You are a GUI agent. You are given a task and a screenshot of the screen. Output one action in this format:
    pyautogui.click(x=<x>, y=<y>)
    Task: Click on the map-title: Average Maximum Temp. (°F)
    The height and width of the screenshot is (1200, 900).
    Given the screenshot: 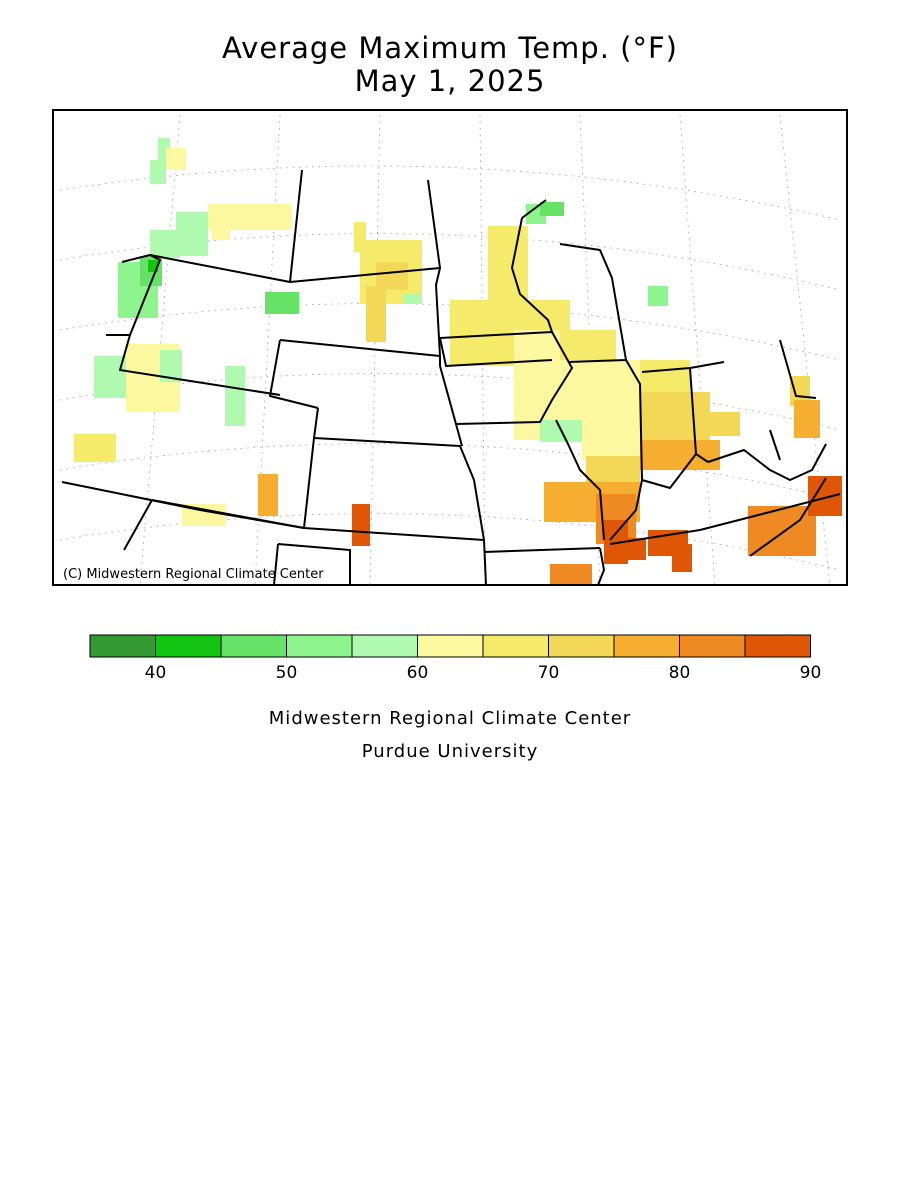 What is the action you would take?
    pyautogui.click(x=450, y=48)
    